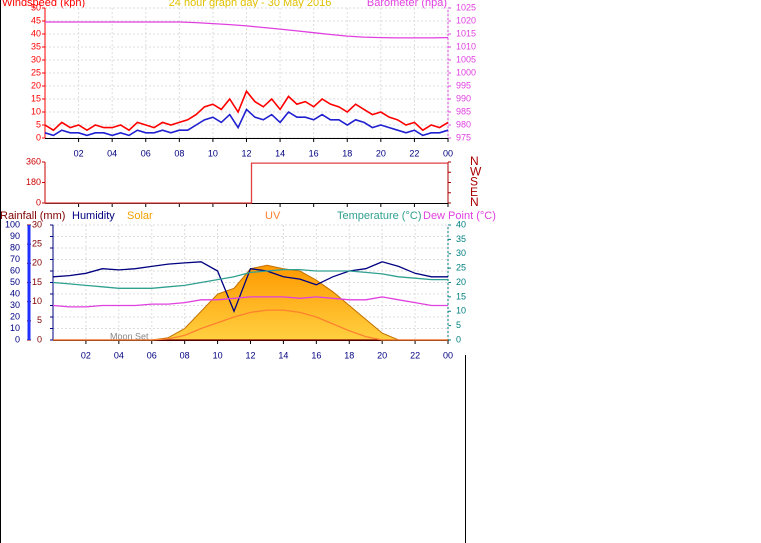 This screenshot has width=761, height=543. Describe the element at coordinates (463, 85) in the screenshot. I see `y2-tick-label: 995` at that location.